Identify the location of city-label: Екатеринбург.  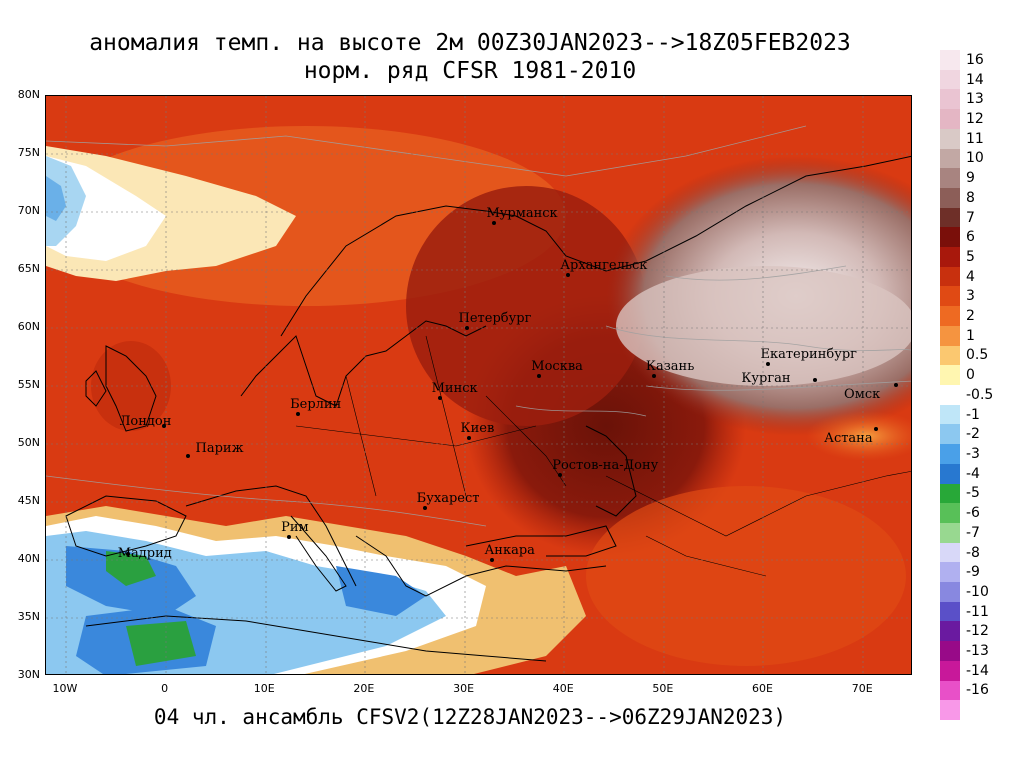
(808, 355).